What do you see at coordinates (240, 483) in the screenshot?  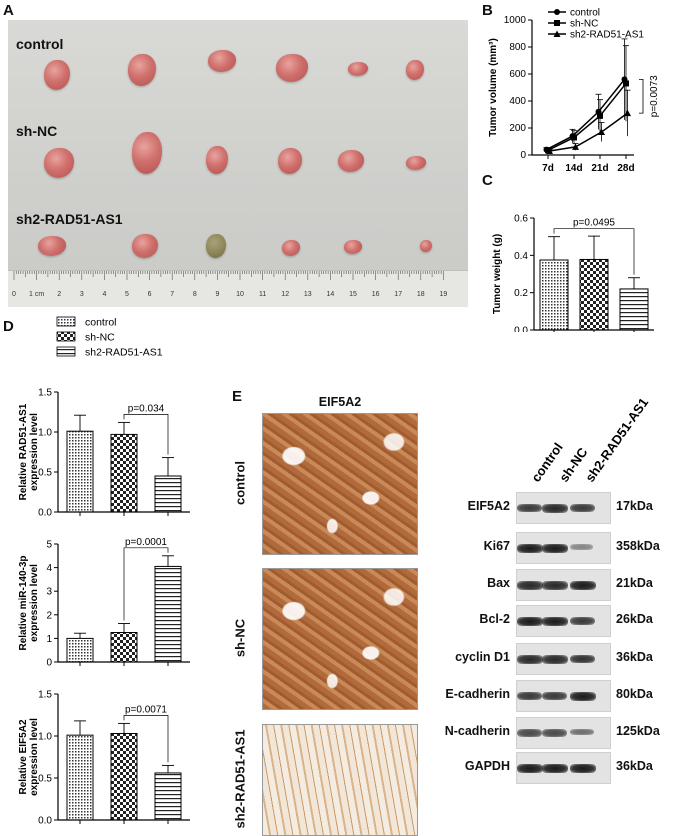 I see `ihc-row-label-control: control` at bounding box center [240, 483].